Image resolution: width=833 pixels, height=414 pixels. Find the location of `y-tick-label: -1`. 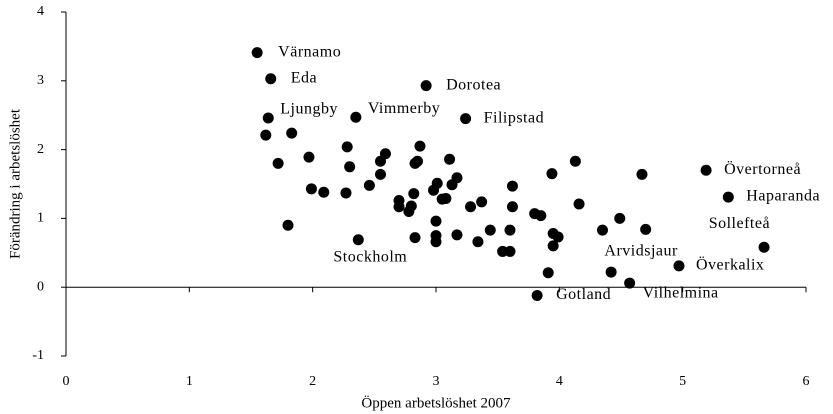

y-tick-label: -1 is located at coordinates (38, 355).